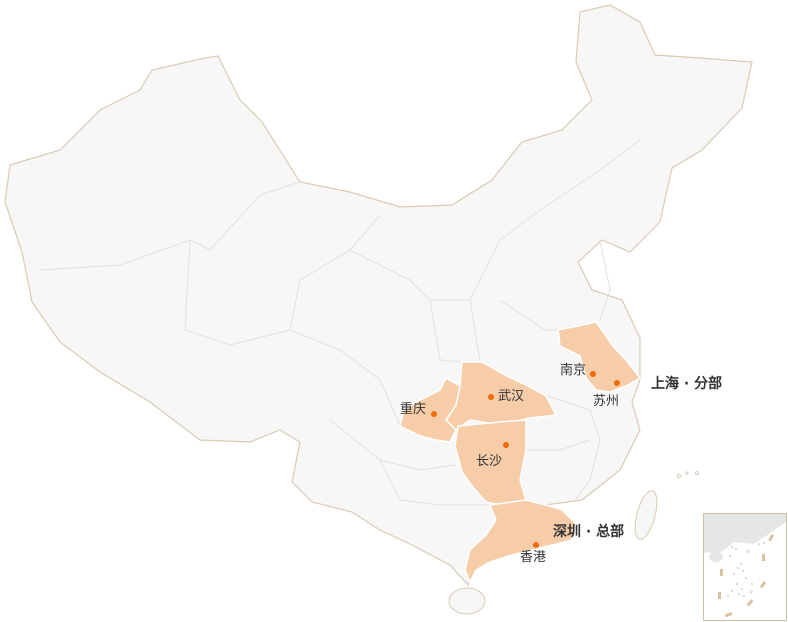 The width and height of the screenshot is (788, 622). What do you see at coordinates (520, 541) in the screenshot?
I see `region-guangdong` at bounding box center [520, 541].